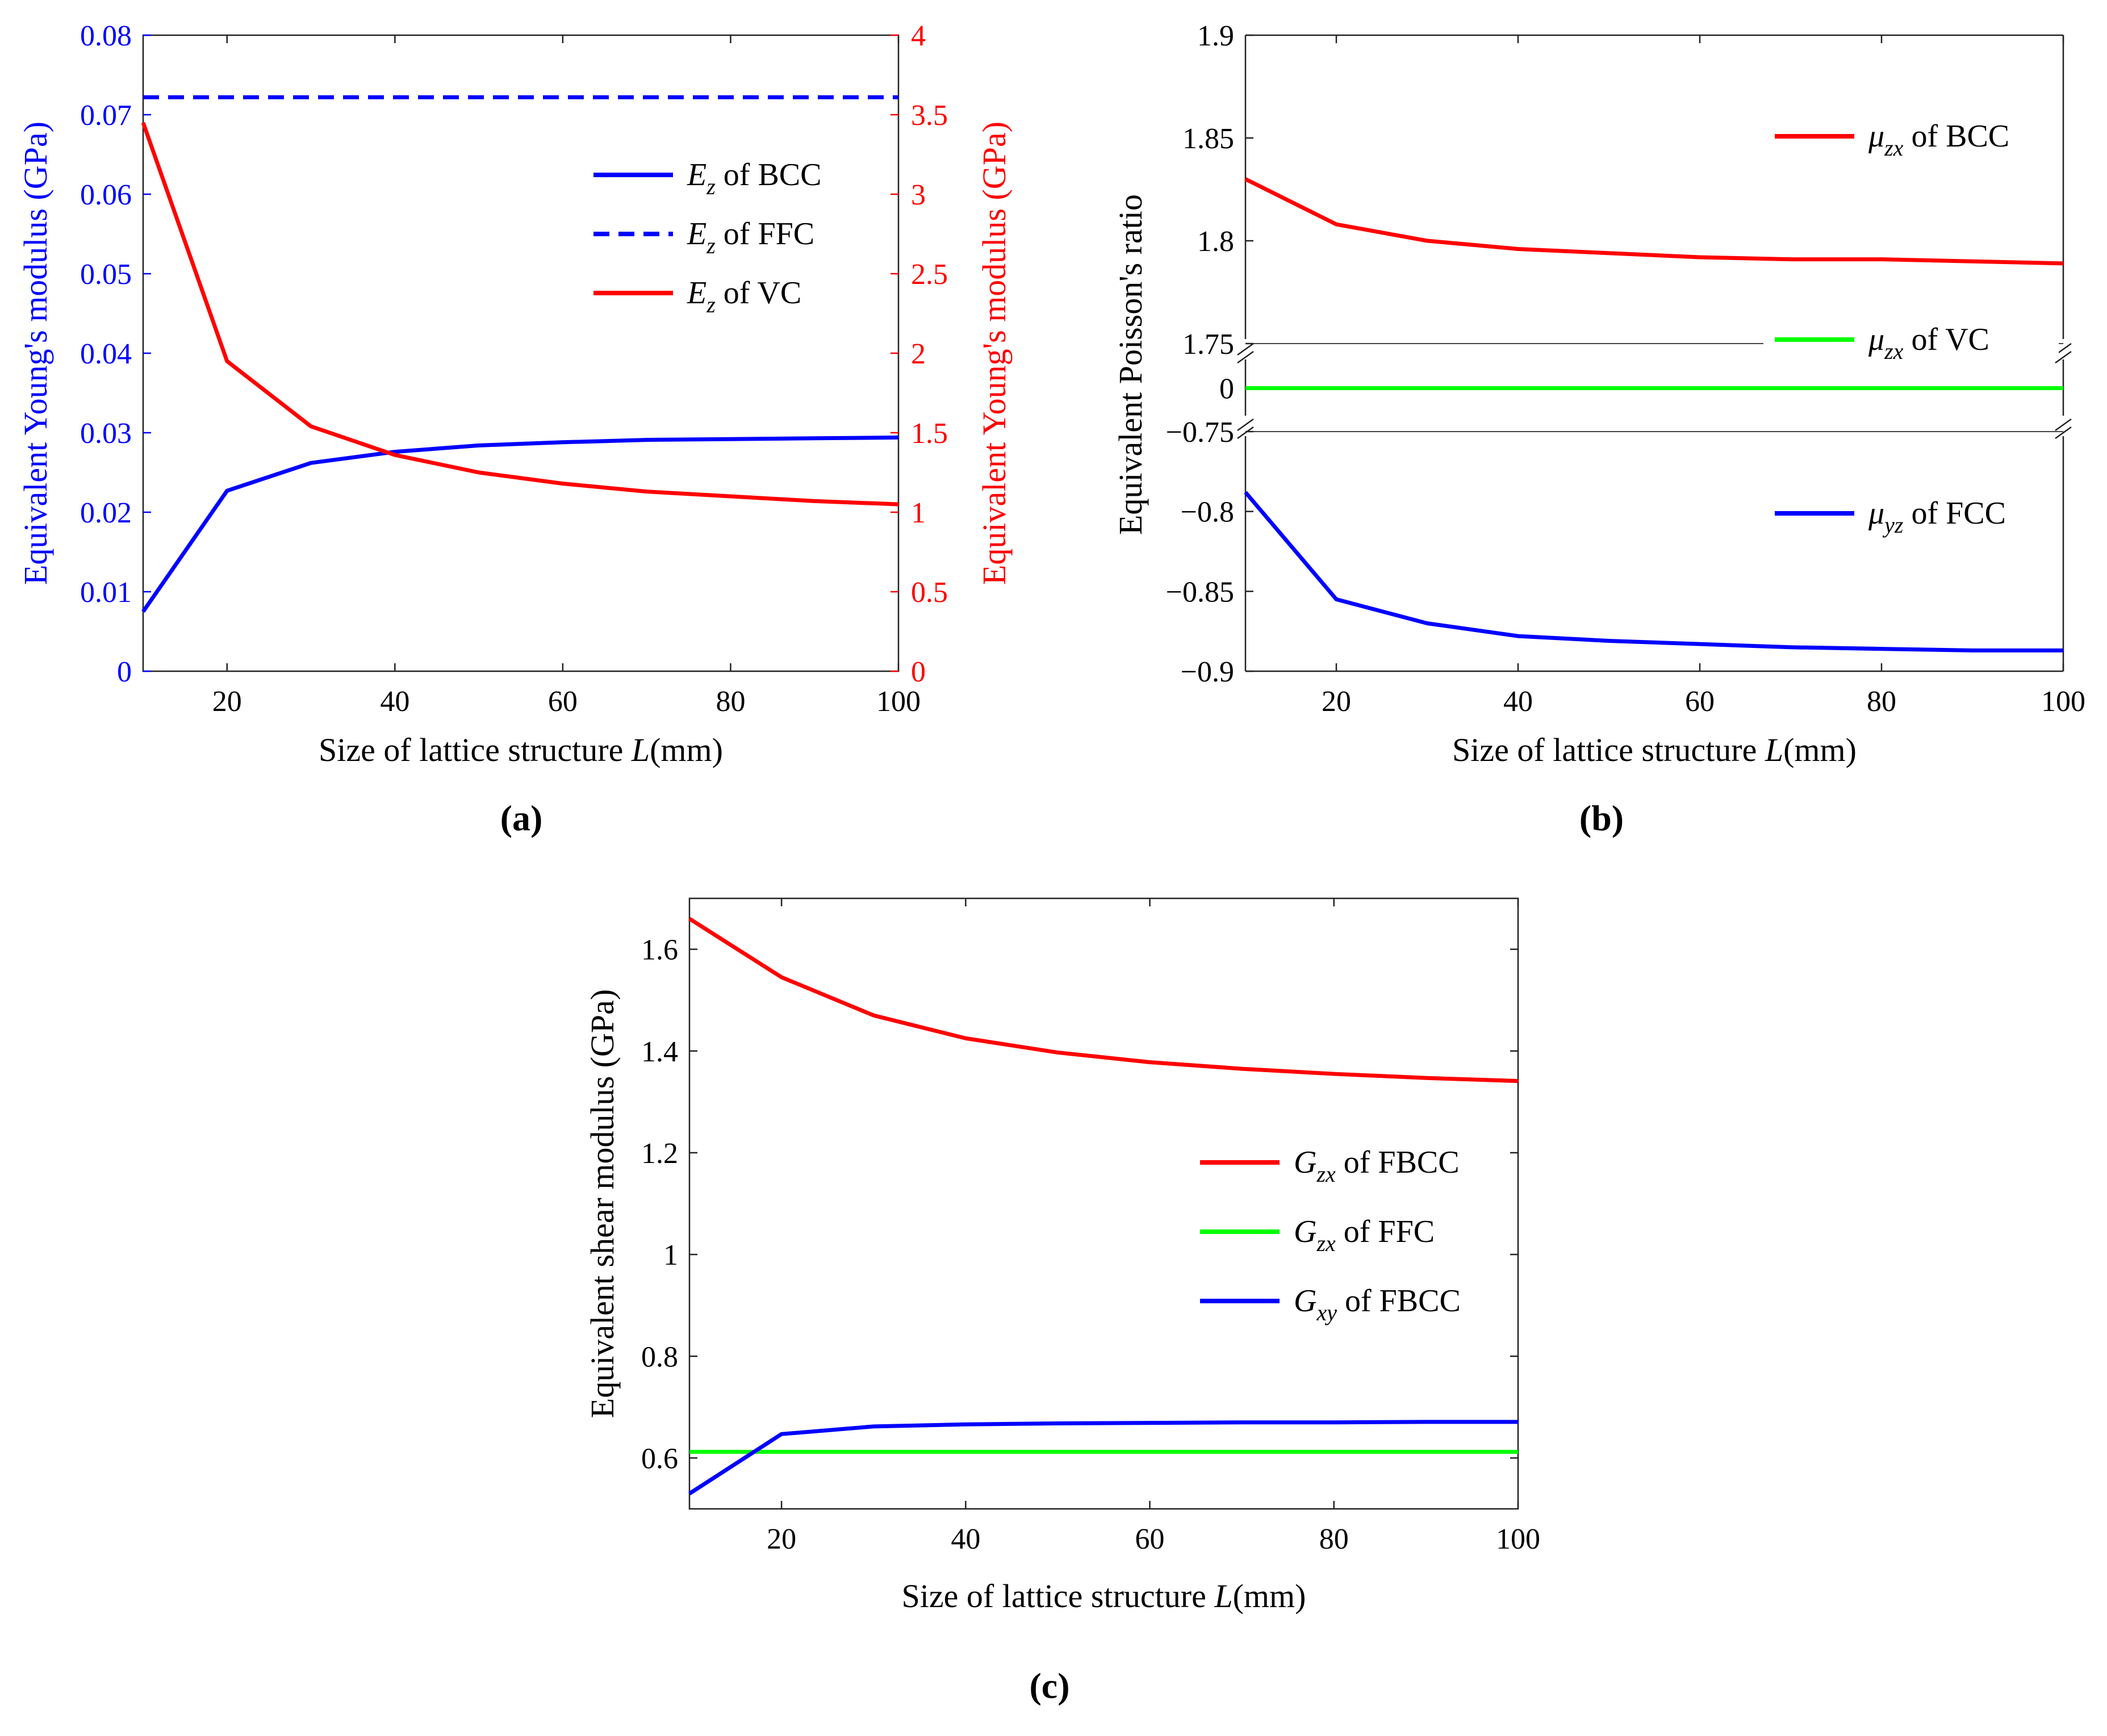  I want to click on legend-c-2-label: Gxy of FBCC, so click(1377, 1304).